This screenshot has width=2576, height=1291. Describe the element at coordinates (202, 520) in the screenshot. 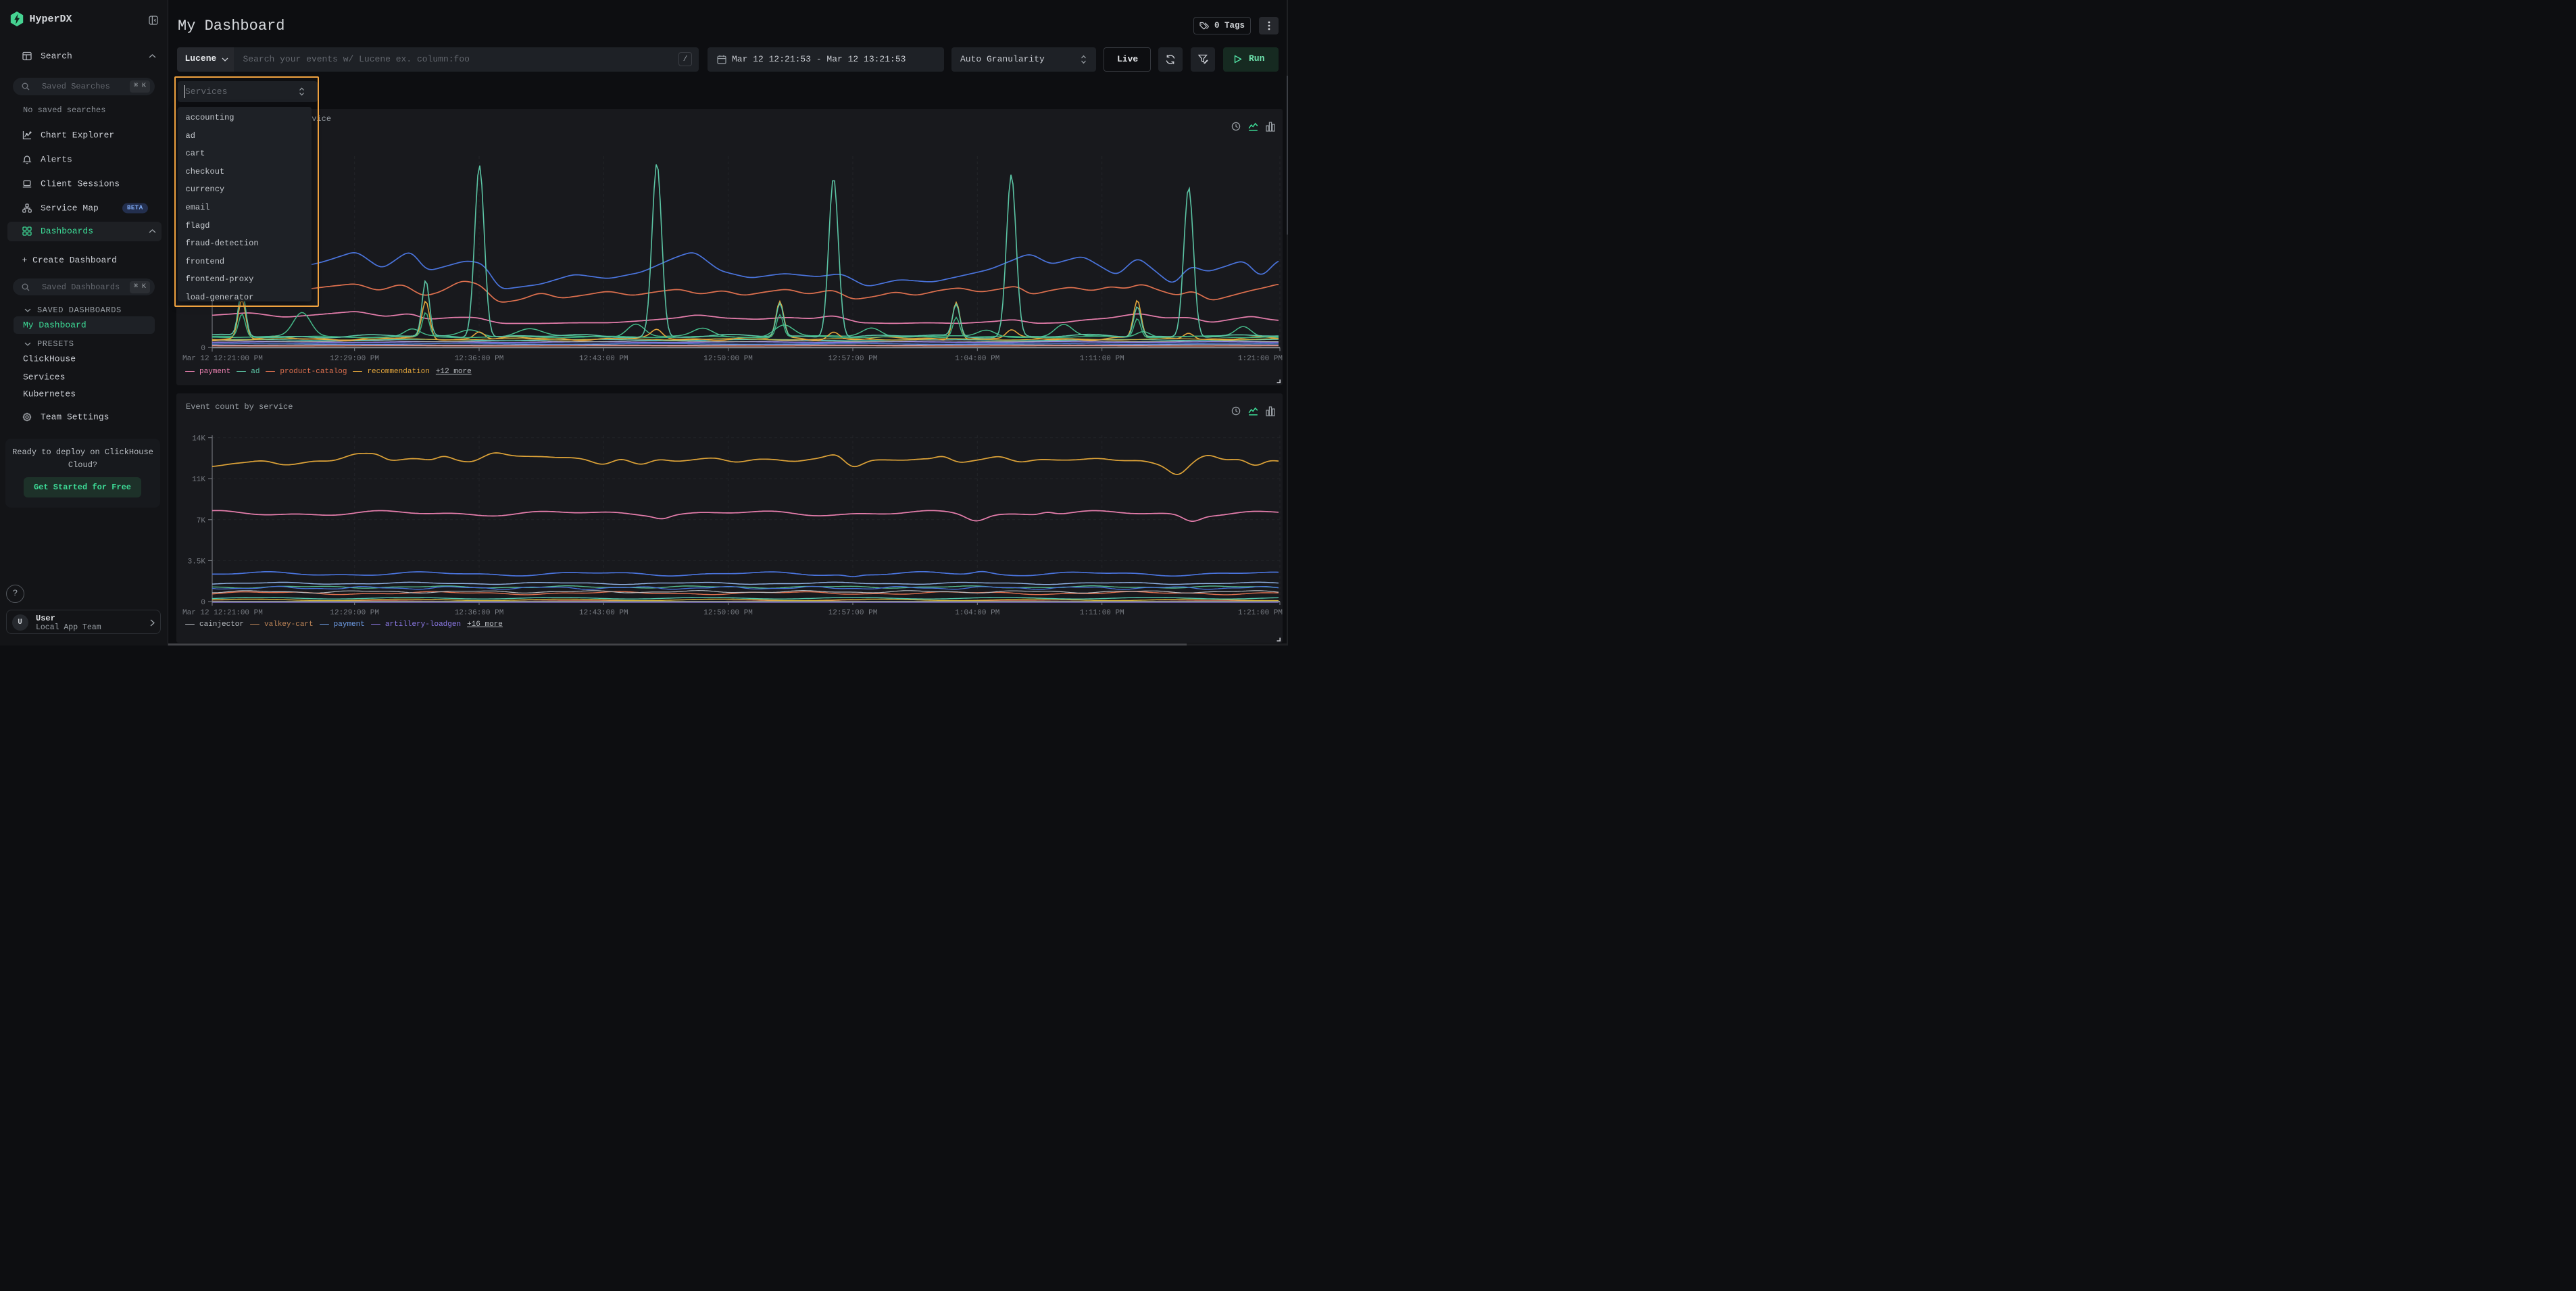

I see `svg-text: 7K` at that location.